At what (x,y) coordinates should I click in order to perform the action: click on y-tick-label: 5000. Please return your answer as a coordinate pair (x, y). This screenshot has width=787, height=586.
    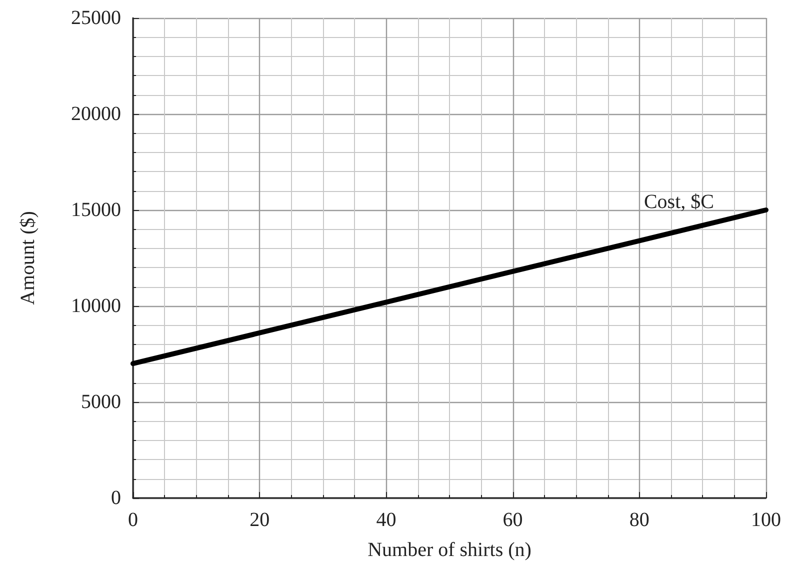
    Looking at the image, I should click on (101, 402).